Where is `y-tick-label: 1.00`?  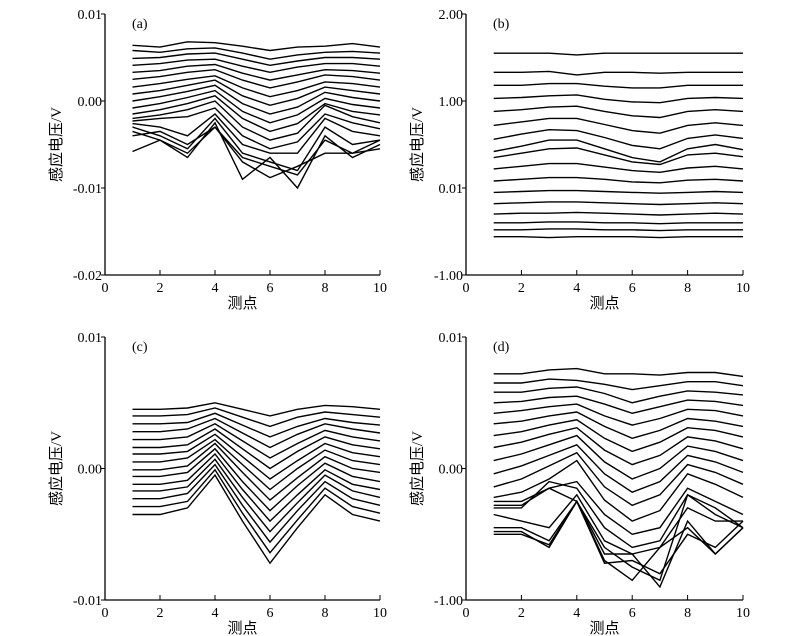 y-tick-label: 1.00 is located at coordinates (451, 102).